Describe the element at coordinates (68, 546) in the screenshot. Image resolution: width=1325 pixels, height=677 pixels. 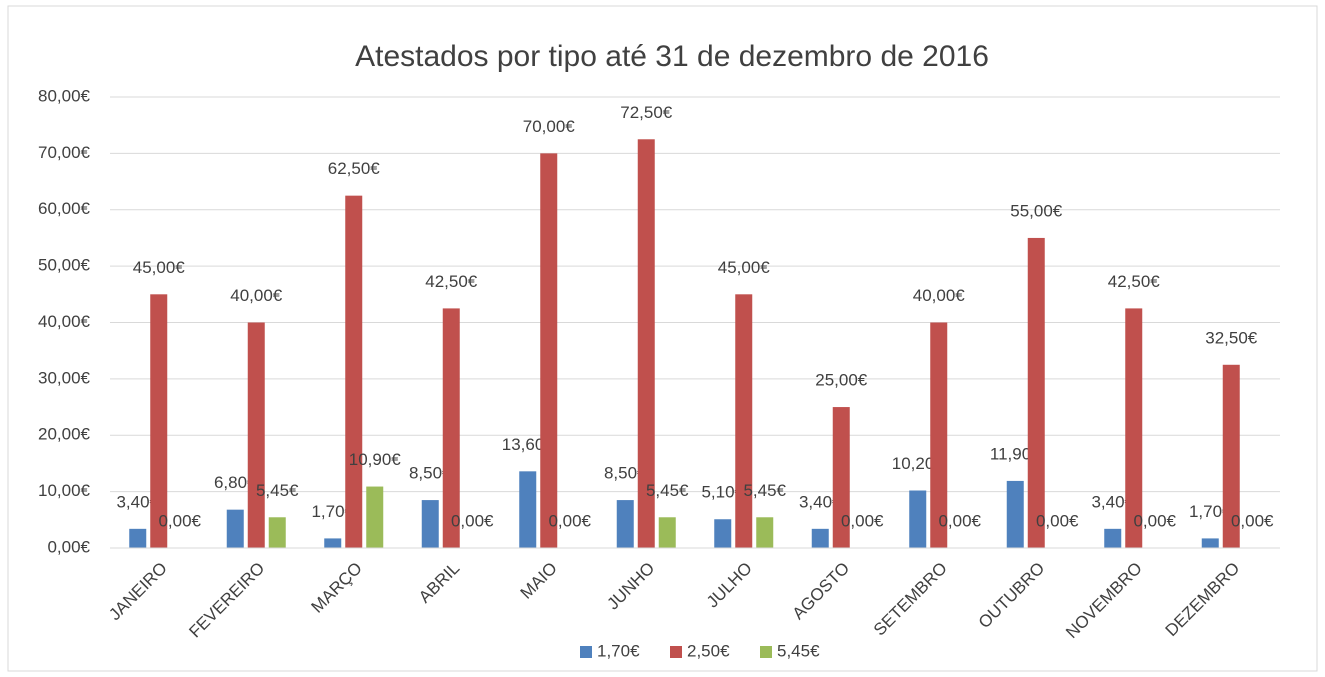
I see `y-tick-label: 0,00€` at that location.